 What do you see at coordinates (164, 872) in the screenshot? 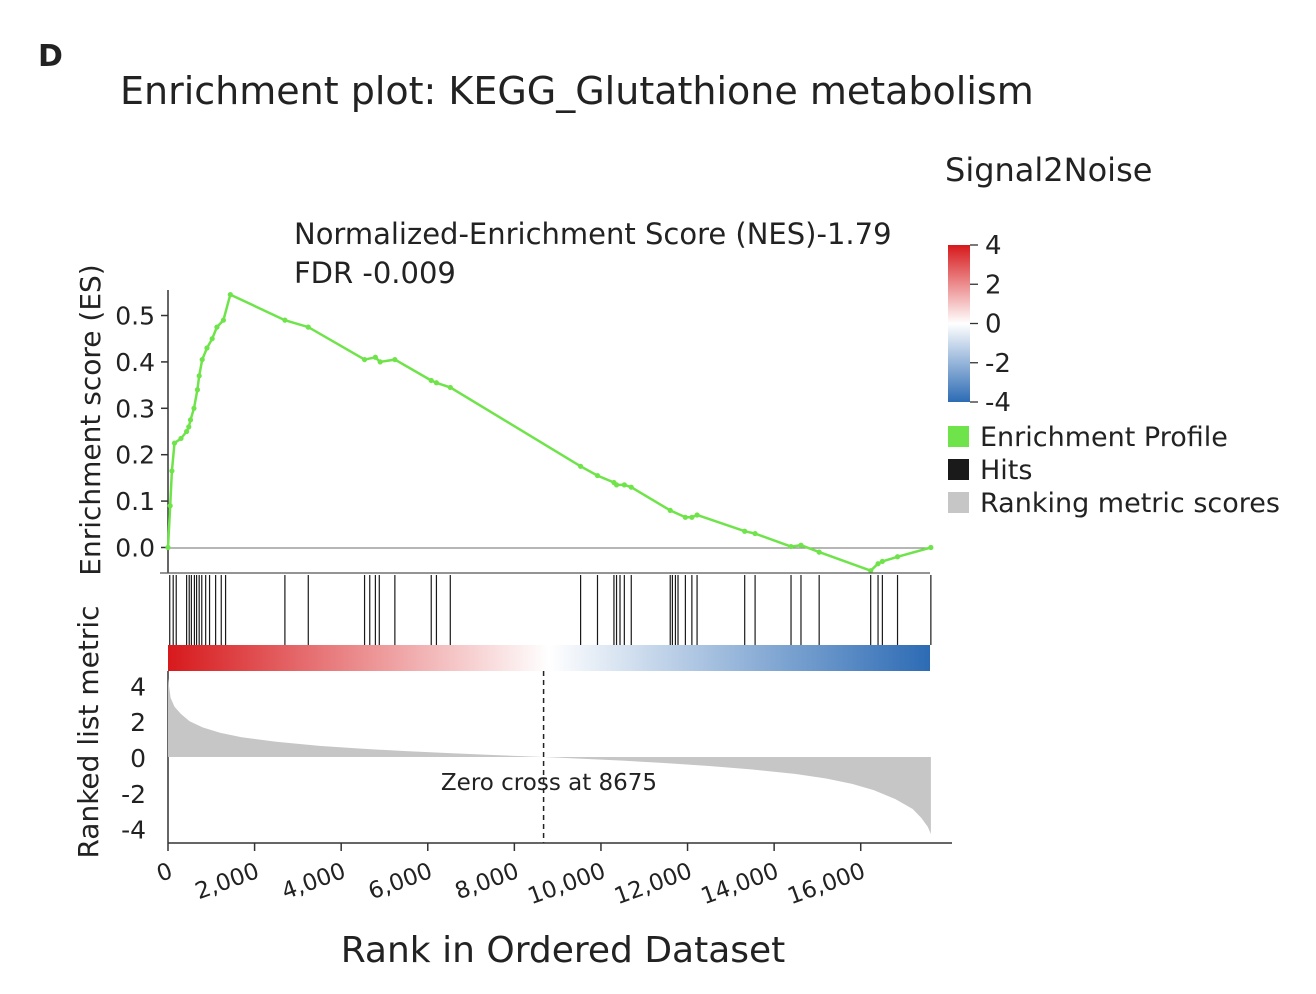
I see `x-tick-label: 0` at bounding box center [164, 872].